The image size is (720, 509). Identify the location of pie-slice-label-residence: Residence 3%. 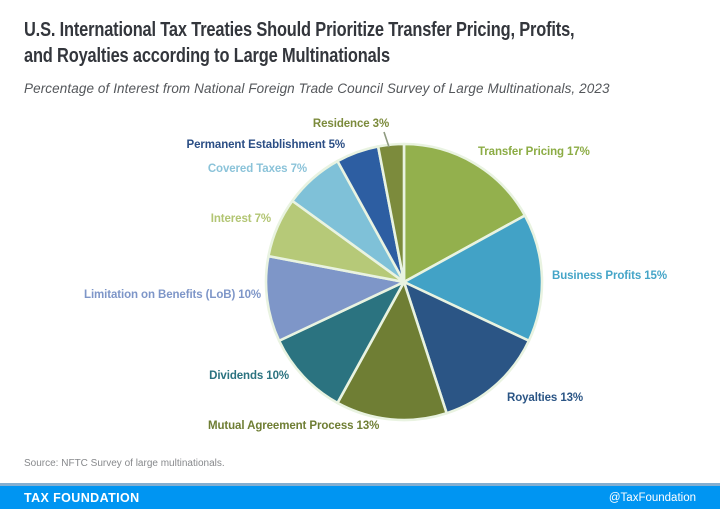
(351, 124).